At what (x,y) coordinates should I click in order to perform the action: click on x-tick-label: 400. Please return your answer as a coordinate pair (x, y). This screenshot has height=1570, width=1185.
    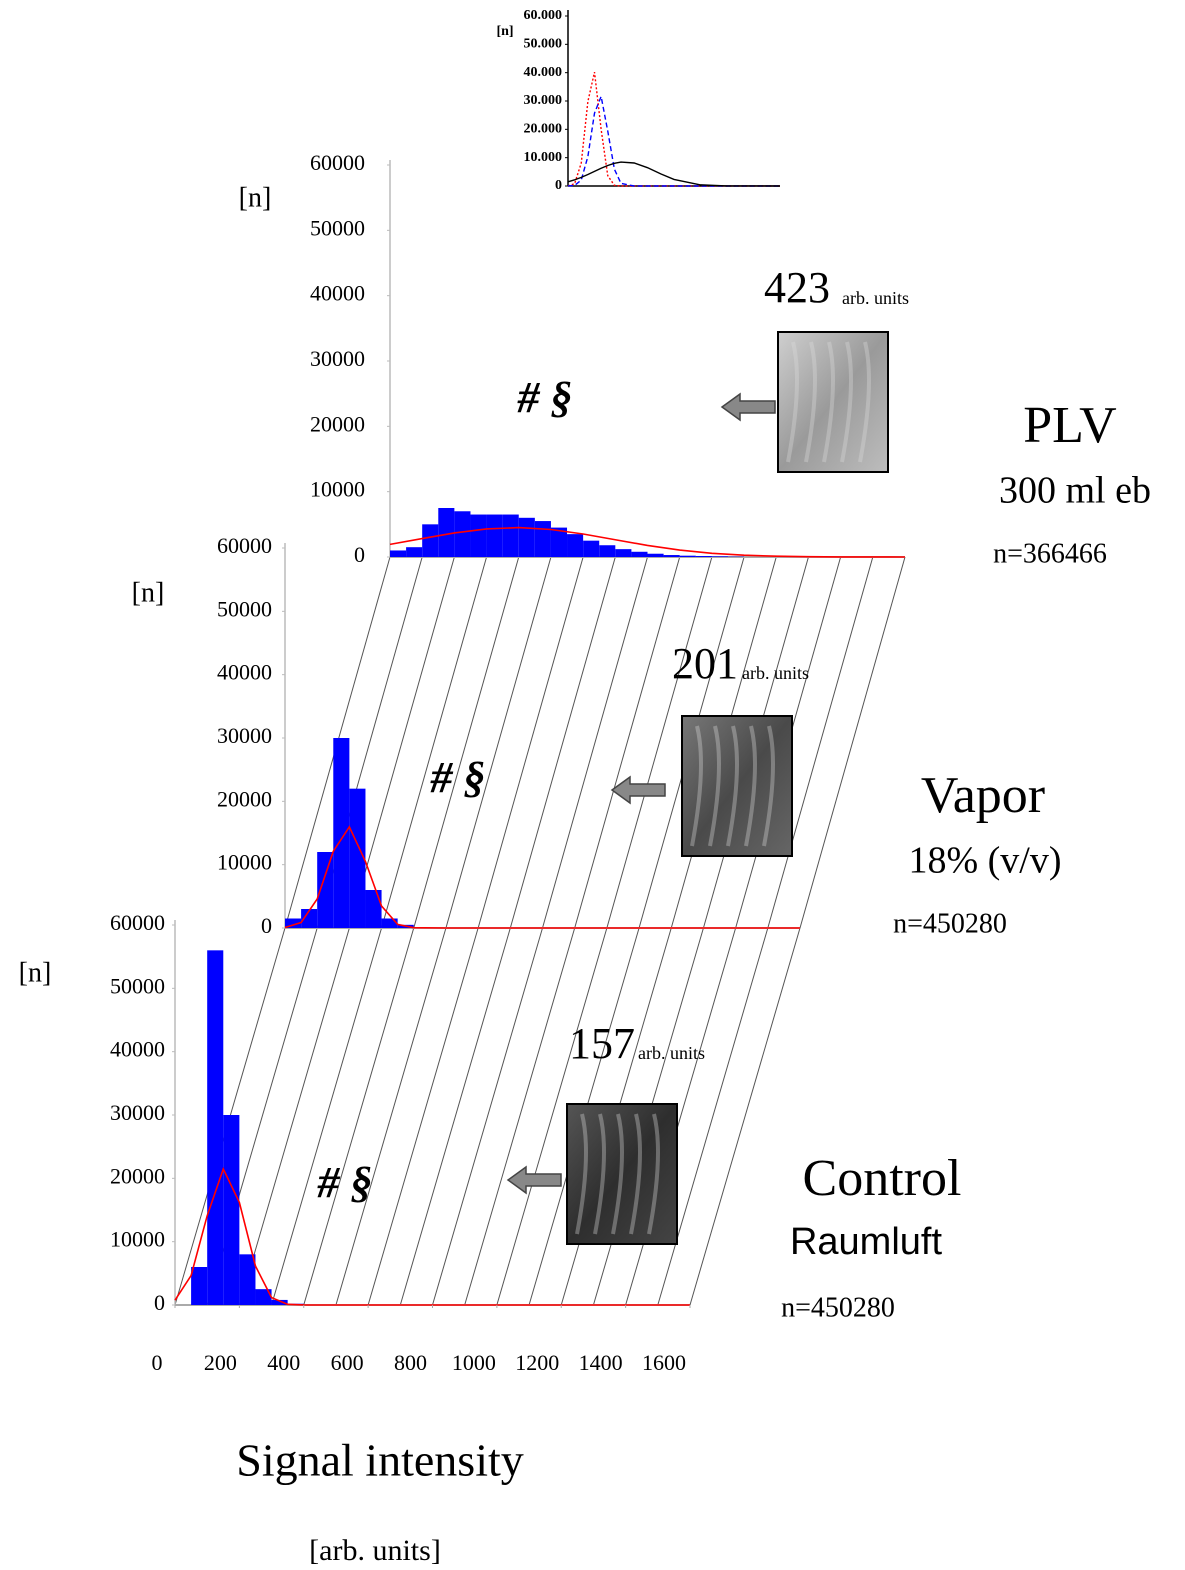
    Looking at the image, I should click on (283, 1362).